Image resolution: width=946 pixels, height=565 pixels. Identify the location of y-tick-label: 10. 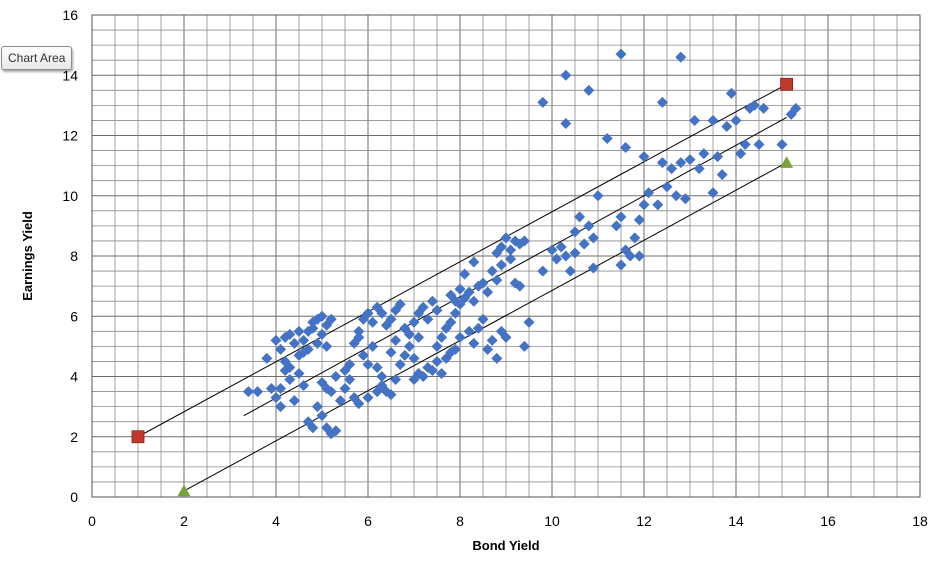
(70, 196).